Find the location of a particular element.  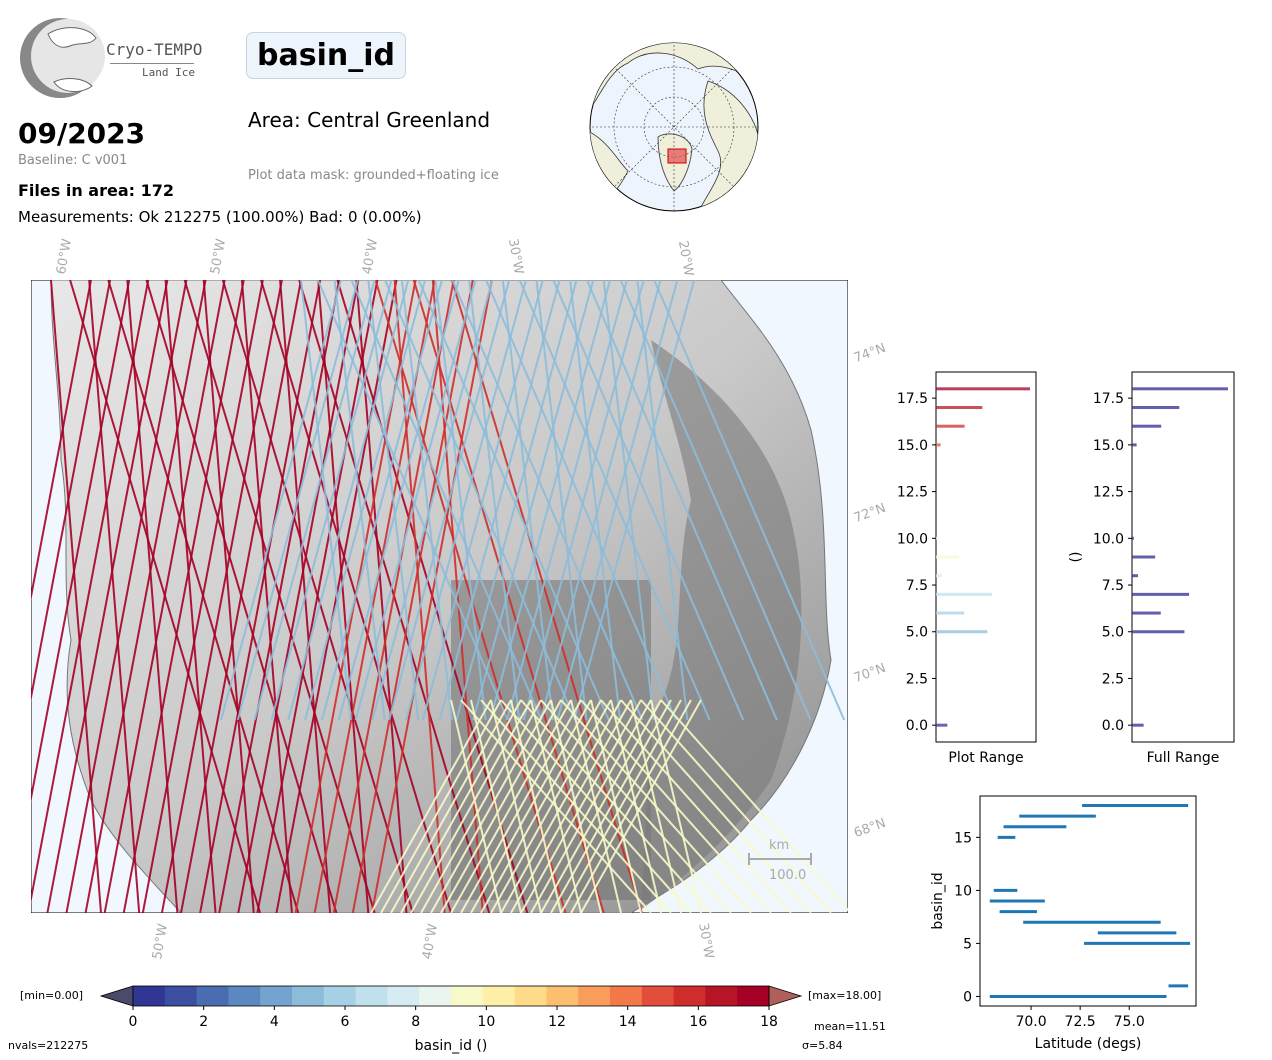

colorbar-tick-label: 14 is located at coordinates (628, 1022).